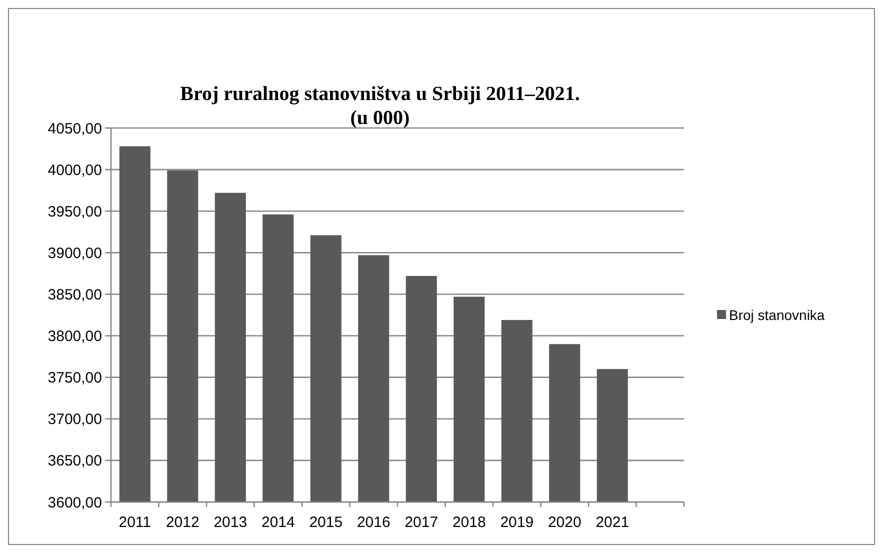 The image size is (888, 553). What do you see at coordinates (75, 295) in the screenshot?
I see `y-tick-label: 3850,00` at bounding box center [75, 295].